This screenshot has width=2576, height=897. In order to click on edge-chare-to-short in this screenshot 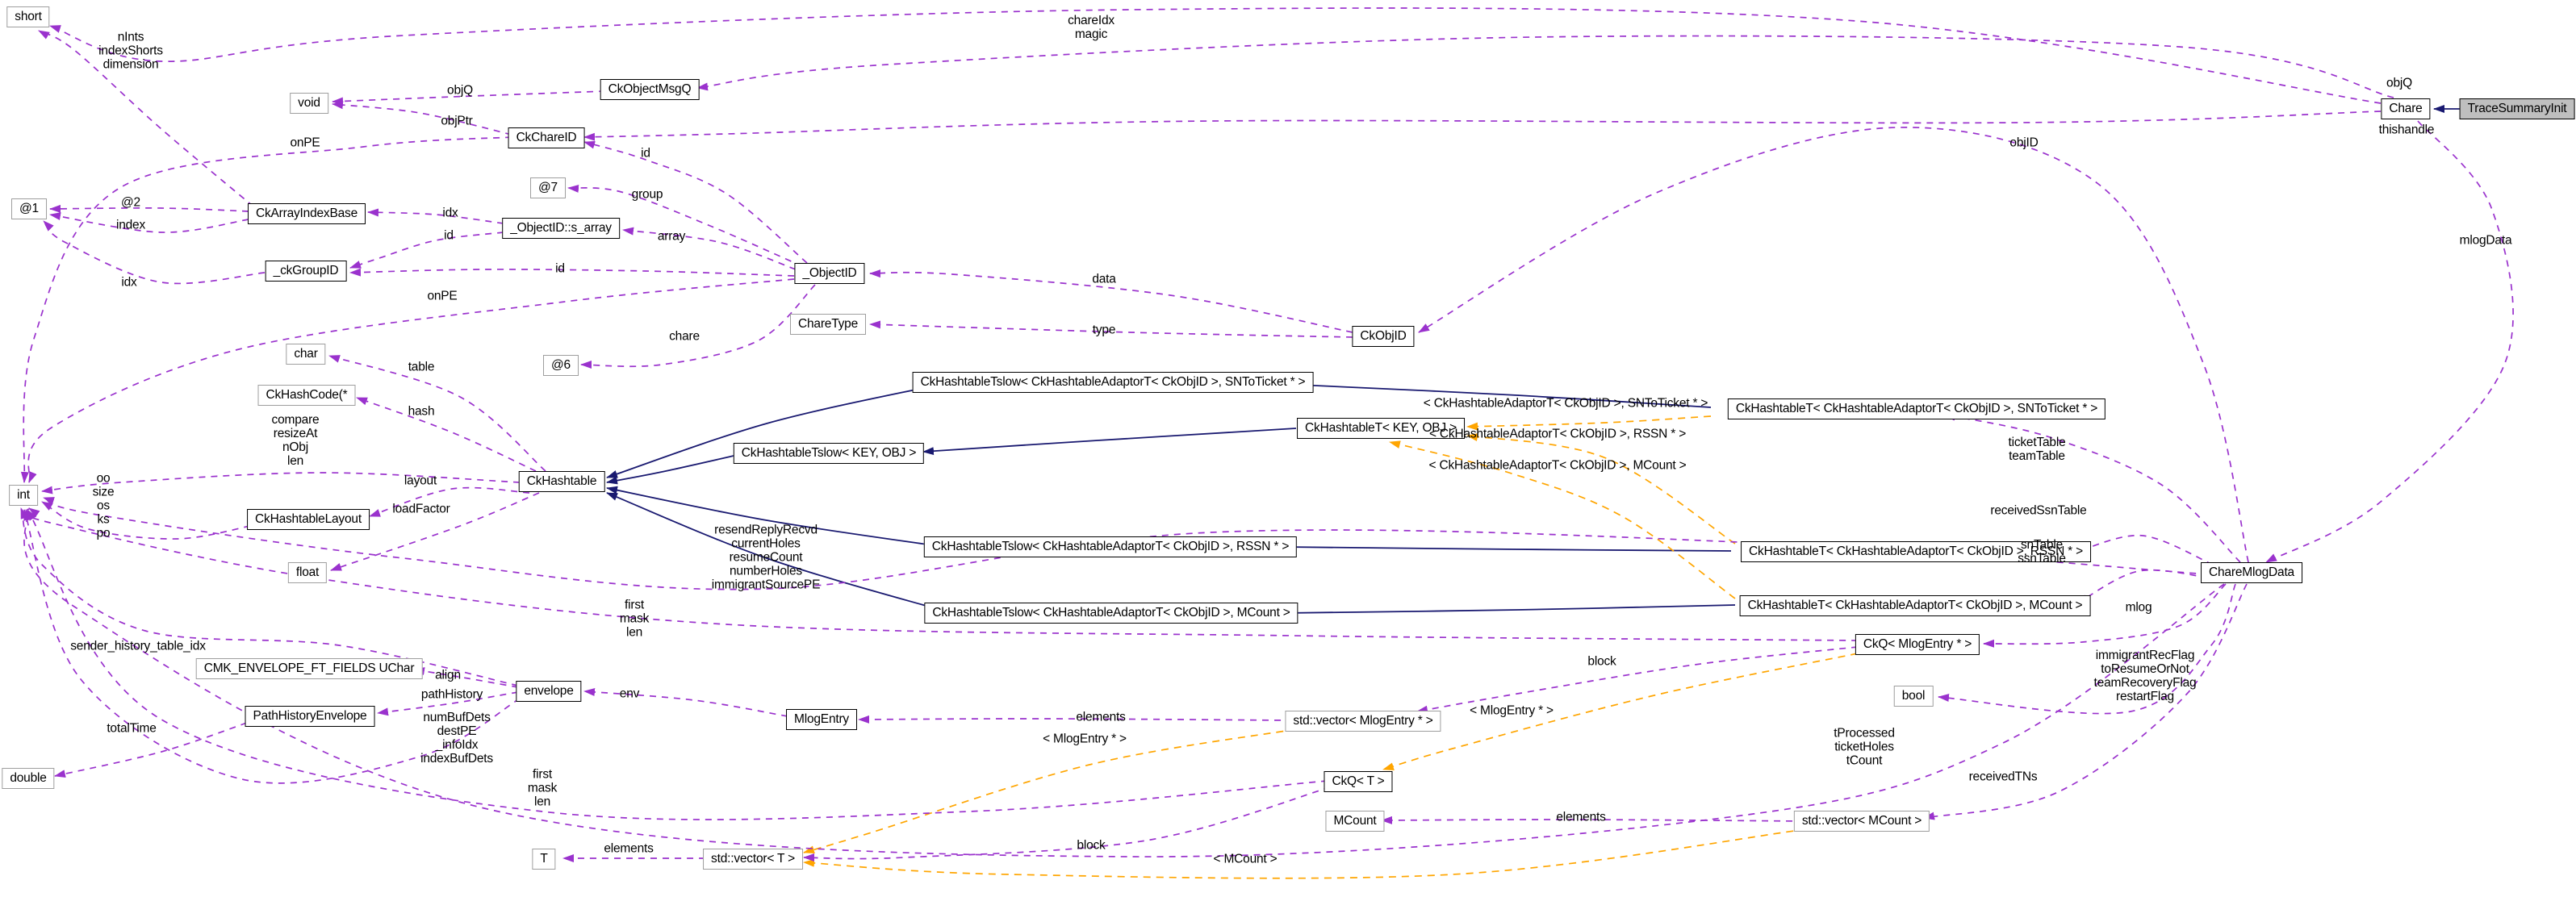, I will do `click(1215, 55)`.